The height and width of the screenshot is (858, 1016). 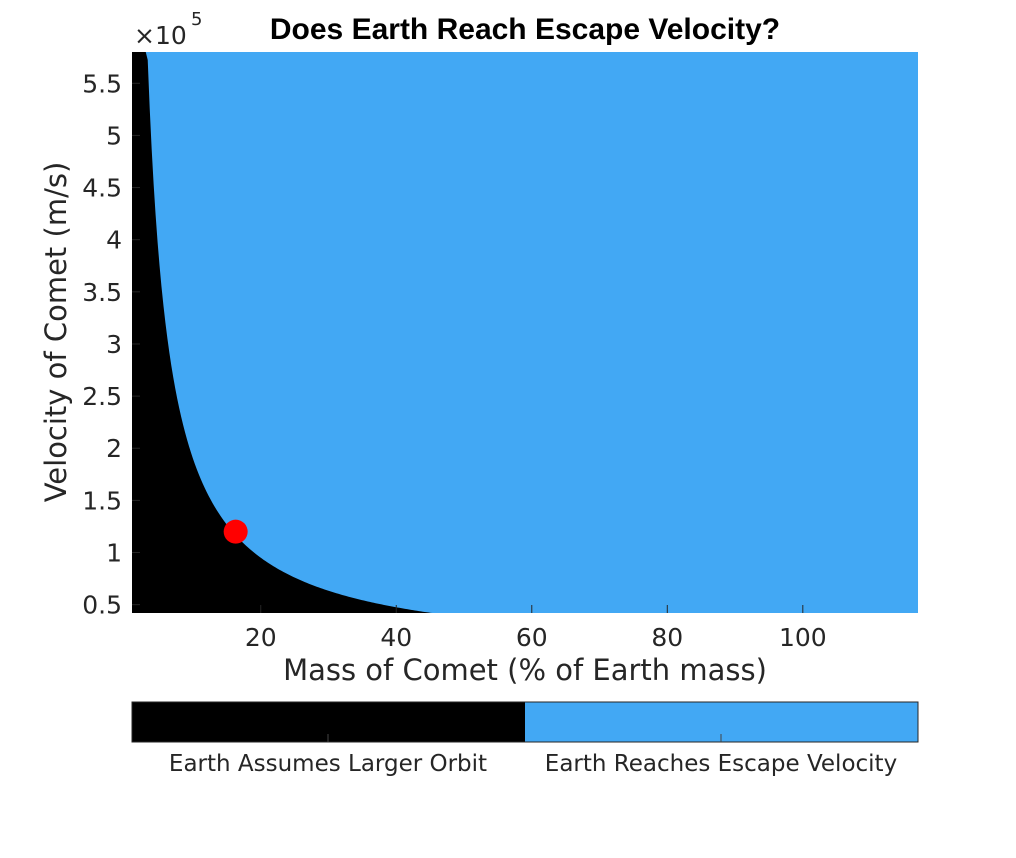 What do you see at coordinates (328, 764) in the screenshot?
I see `colorbar-label-larger-orbit: Earth Assumes Larger Orbit` at bounding box center [328, 764].